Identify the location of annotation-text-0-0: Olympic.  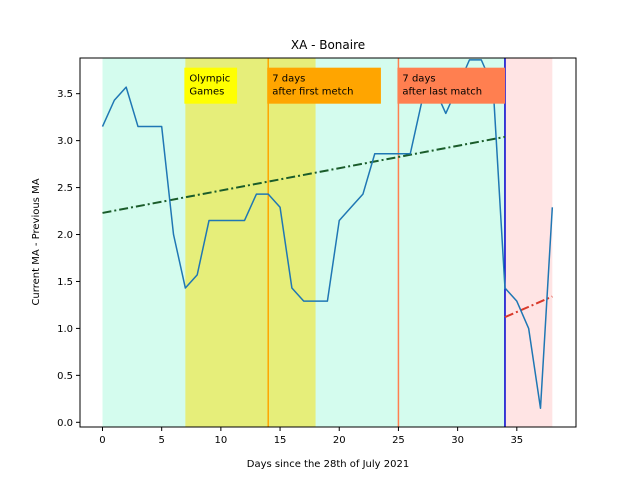
(209, 79).